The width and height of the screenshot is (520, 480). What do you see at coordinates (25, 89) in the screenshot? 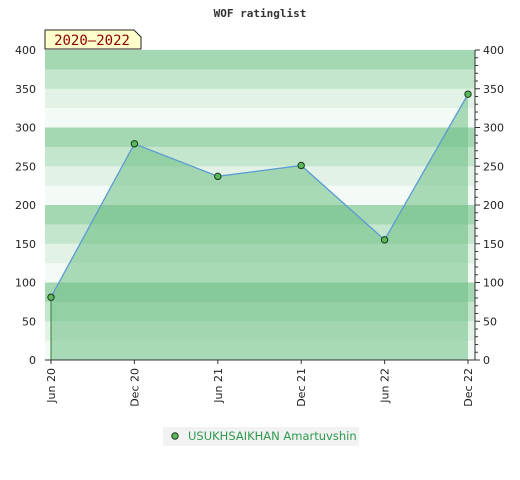
I see `y-tick-label-left: 350` at bounding box center [25, 89].